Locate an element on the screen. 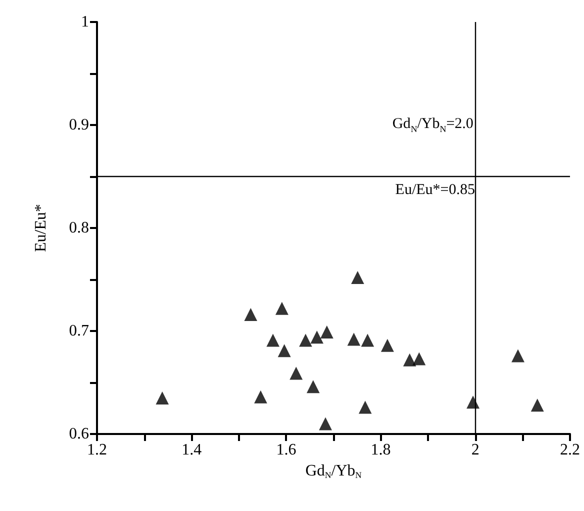 Image resolution: width=584 pixels, height=511 pixels. y-axis-title: Eu/Eu* is located at coordinates (41, 228).